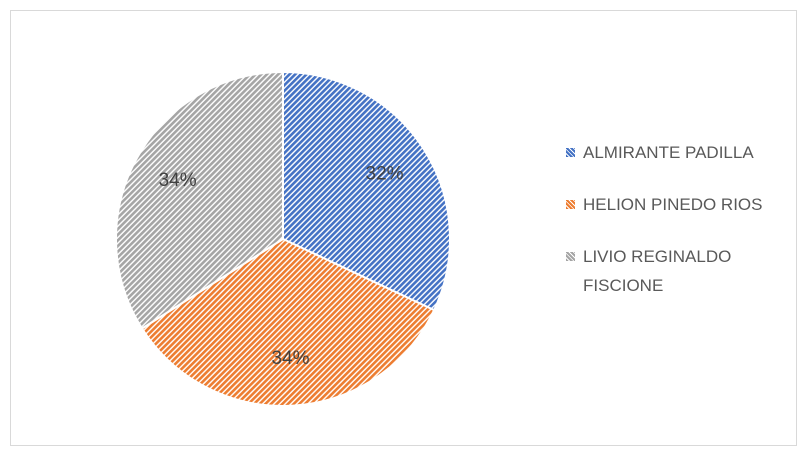 The width and height of the screenshot is (807, 456). I want to click on data-label: 32%, so click(385, 174).